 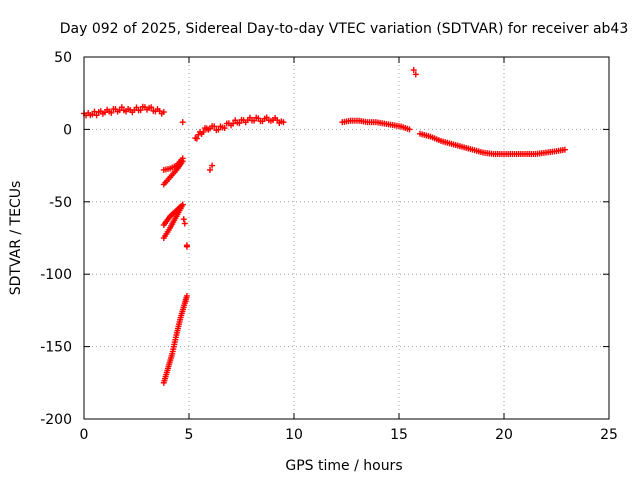 What do you see at coordinates (60, 203) in the screenshot?
I see `y-tick-label: -50` at bounding box center [60, 203].